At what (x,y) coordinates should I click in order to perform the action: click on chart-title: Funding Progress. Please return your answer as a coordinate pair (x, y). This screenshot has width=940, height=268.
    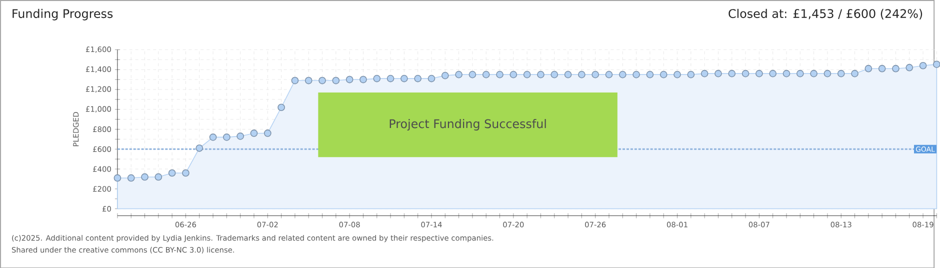
    Looking at the image, I should click on (62, 14).